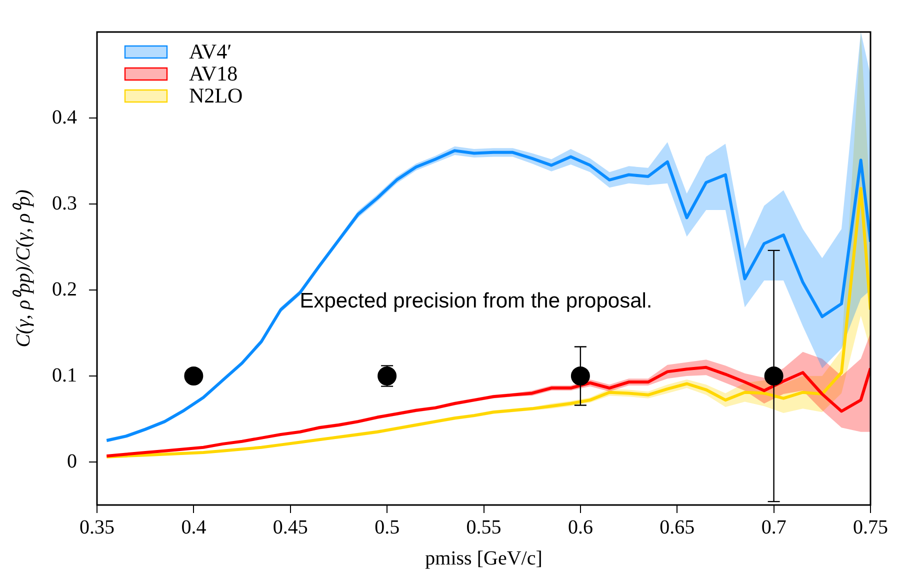  Describe the element at coordinates (64, 375) in the screenshot. I see `y-tick-label: 0.1` at that location.